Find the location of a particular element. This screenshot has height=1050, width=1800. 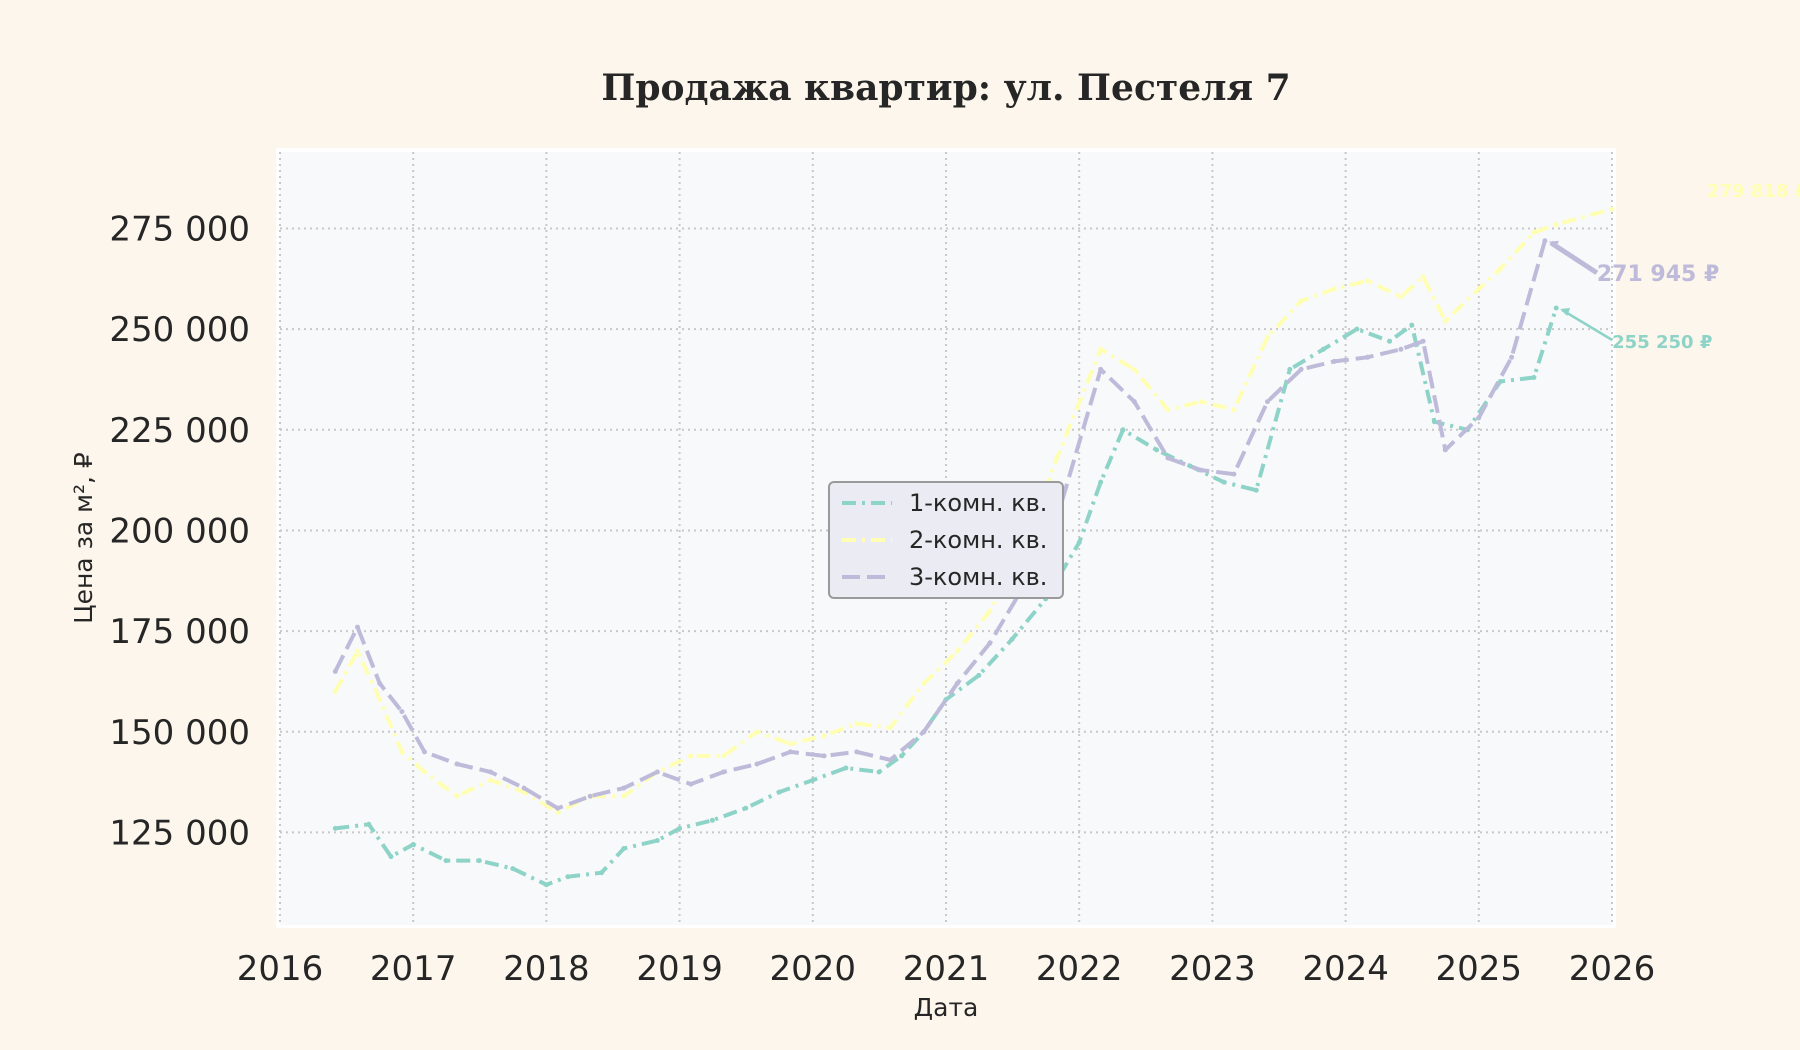

y-tick-label: 175 000 is located at coordinates (179, 632).